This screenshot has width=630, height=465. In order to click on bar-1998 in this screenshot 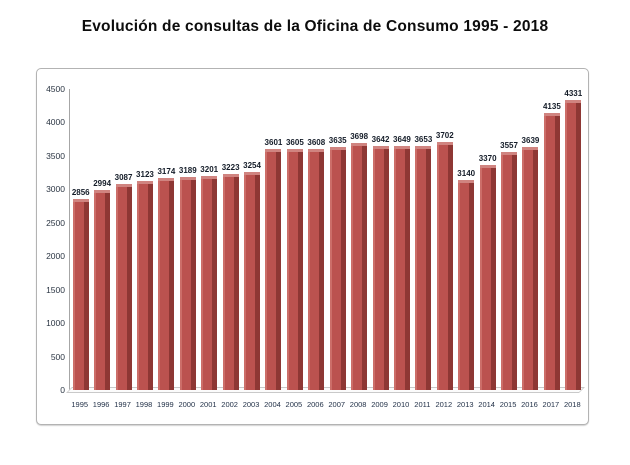, I will do `click(144, 285)`.